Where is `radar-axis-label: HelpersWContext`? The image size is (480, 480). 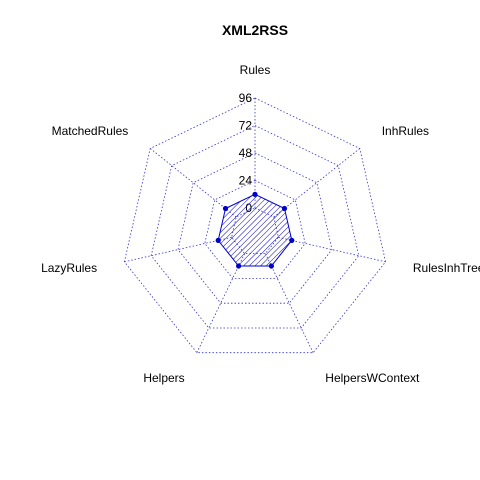
radar-axis-label: HelpersWContext is located at coordinates (372, 378).